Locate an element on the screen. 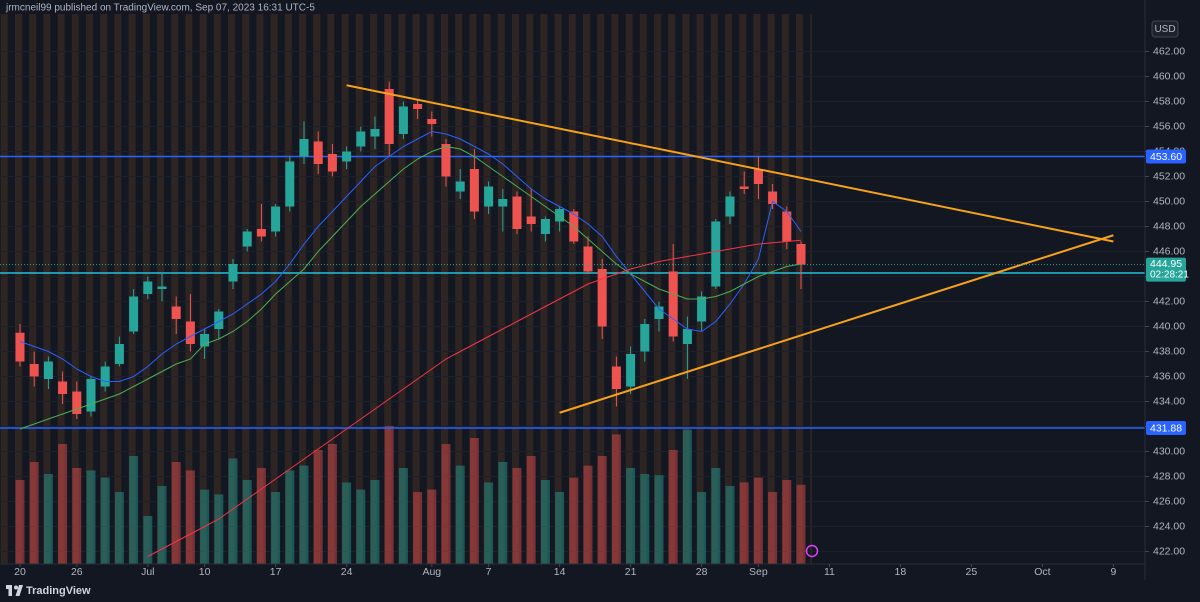  x-tick-label: 24 is located at coordinates (347, 572).